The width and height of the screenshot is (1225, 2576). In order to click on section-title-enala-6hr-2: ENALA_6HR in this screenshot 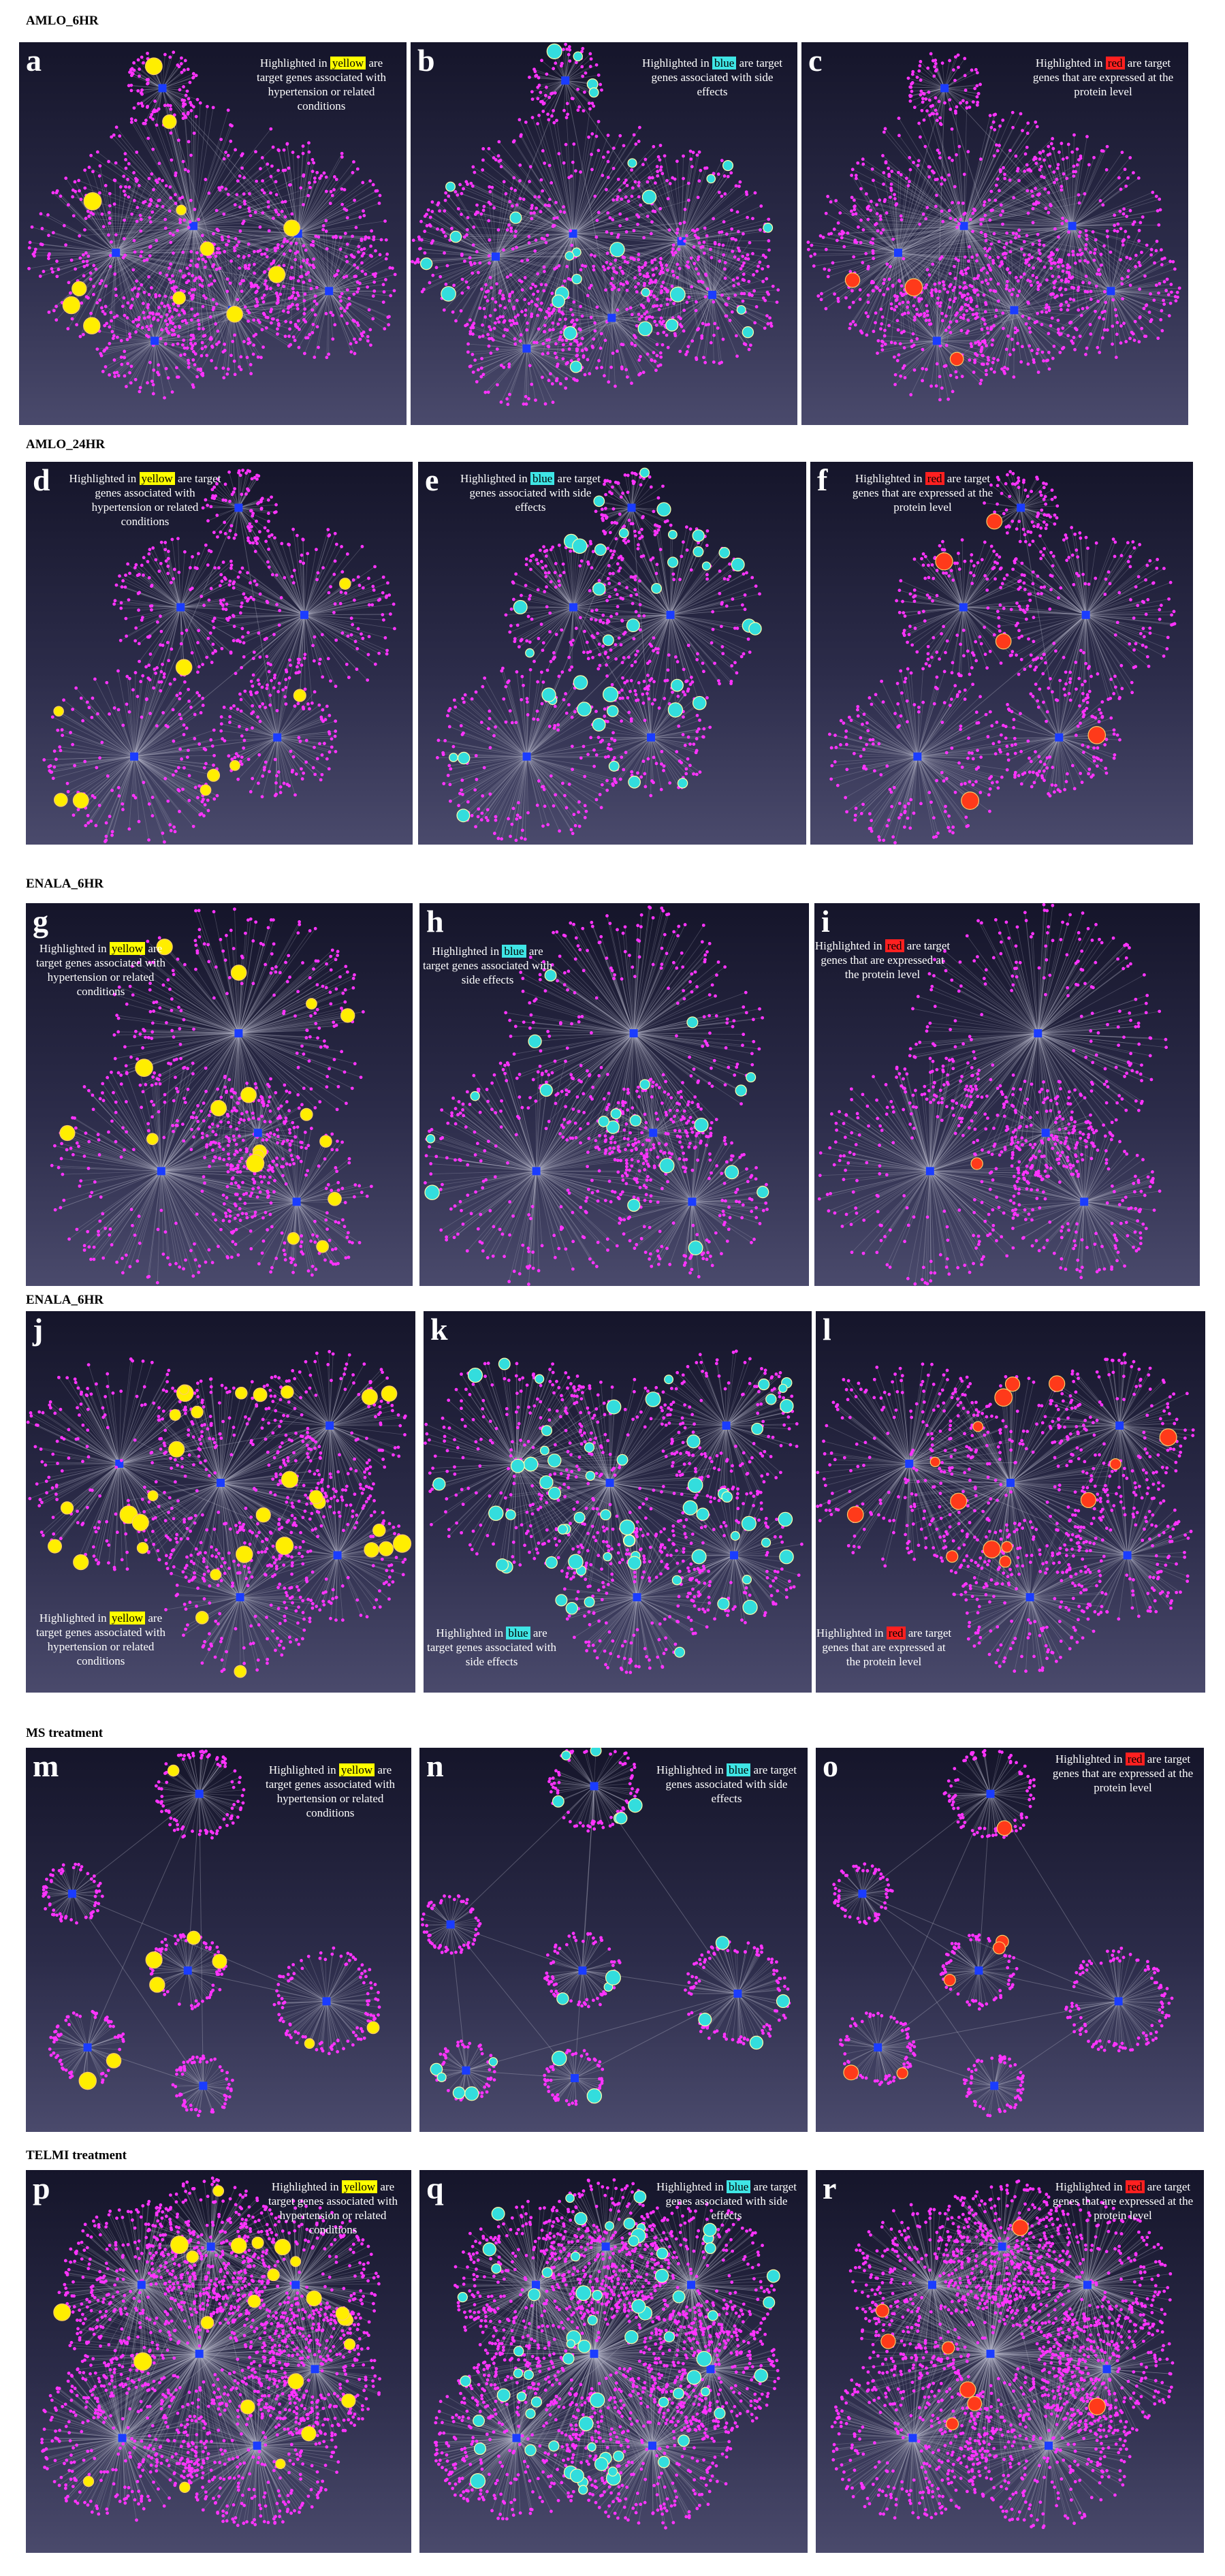, I will do `click(65, 1300)`.